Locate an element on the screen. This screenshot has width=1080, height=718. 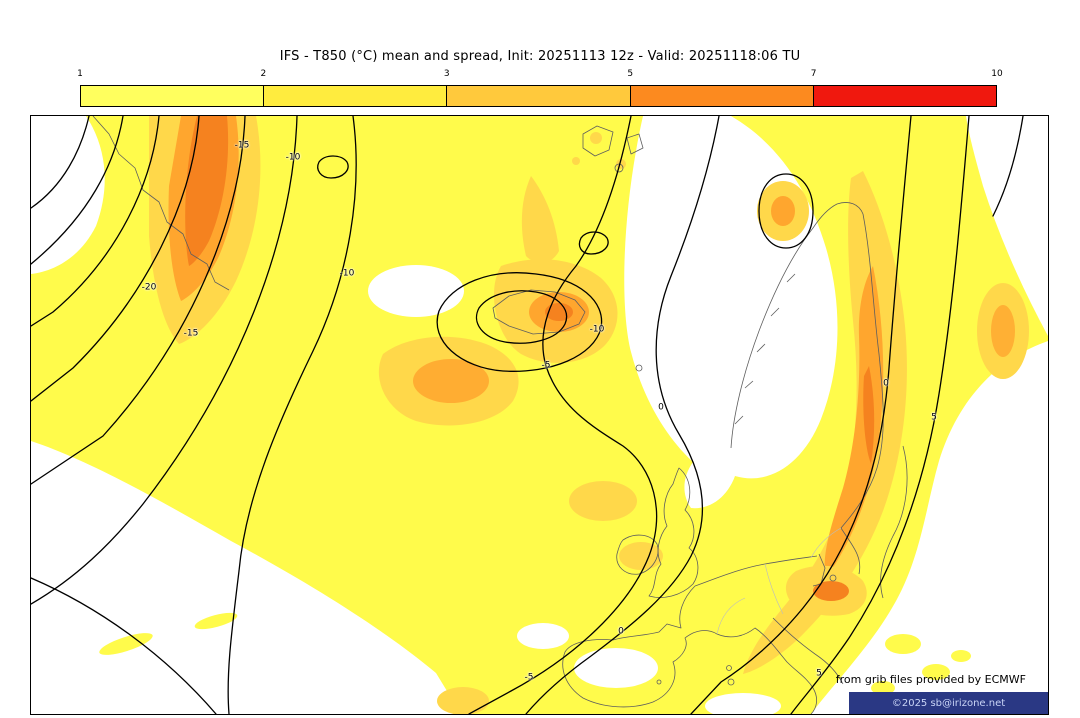
credit-provider: from grib files provided by ECMWF is located at coordinates (930, 679).